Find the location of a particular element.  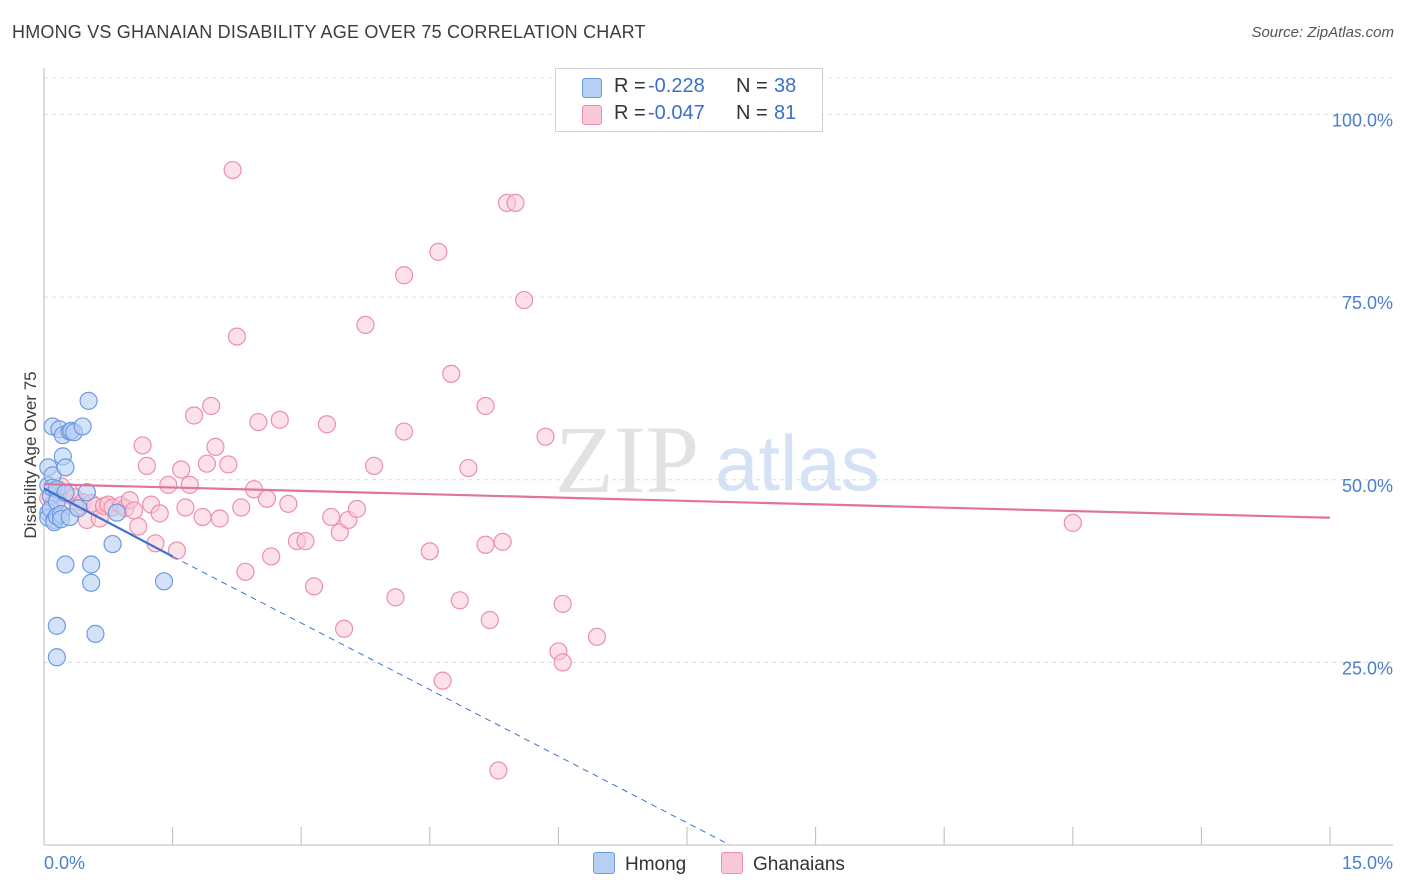

hmong-trend-extension is located at coordinates (451, 701).